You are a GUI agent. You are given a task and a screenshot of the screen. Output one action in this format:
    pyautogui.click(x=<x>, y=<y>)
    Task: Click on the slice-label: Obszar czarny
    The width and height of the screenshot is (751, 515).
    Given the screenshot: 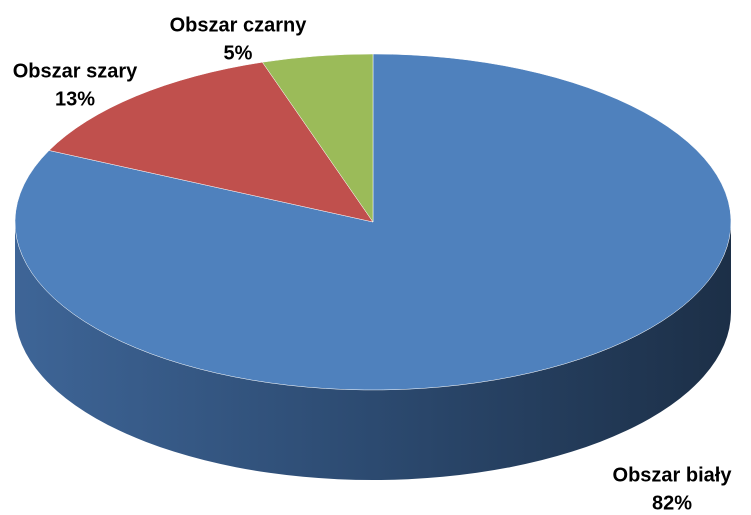 What is the action you would take?
    pyautogui.click(x=239, y=25)
    